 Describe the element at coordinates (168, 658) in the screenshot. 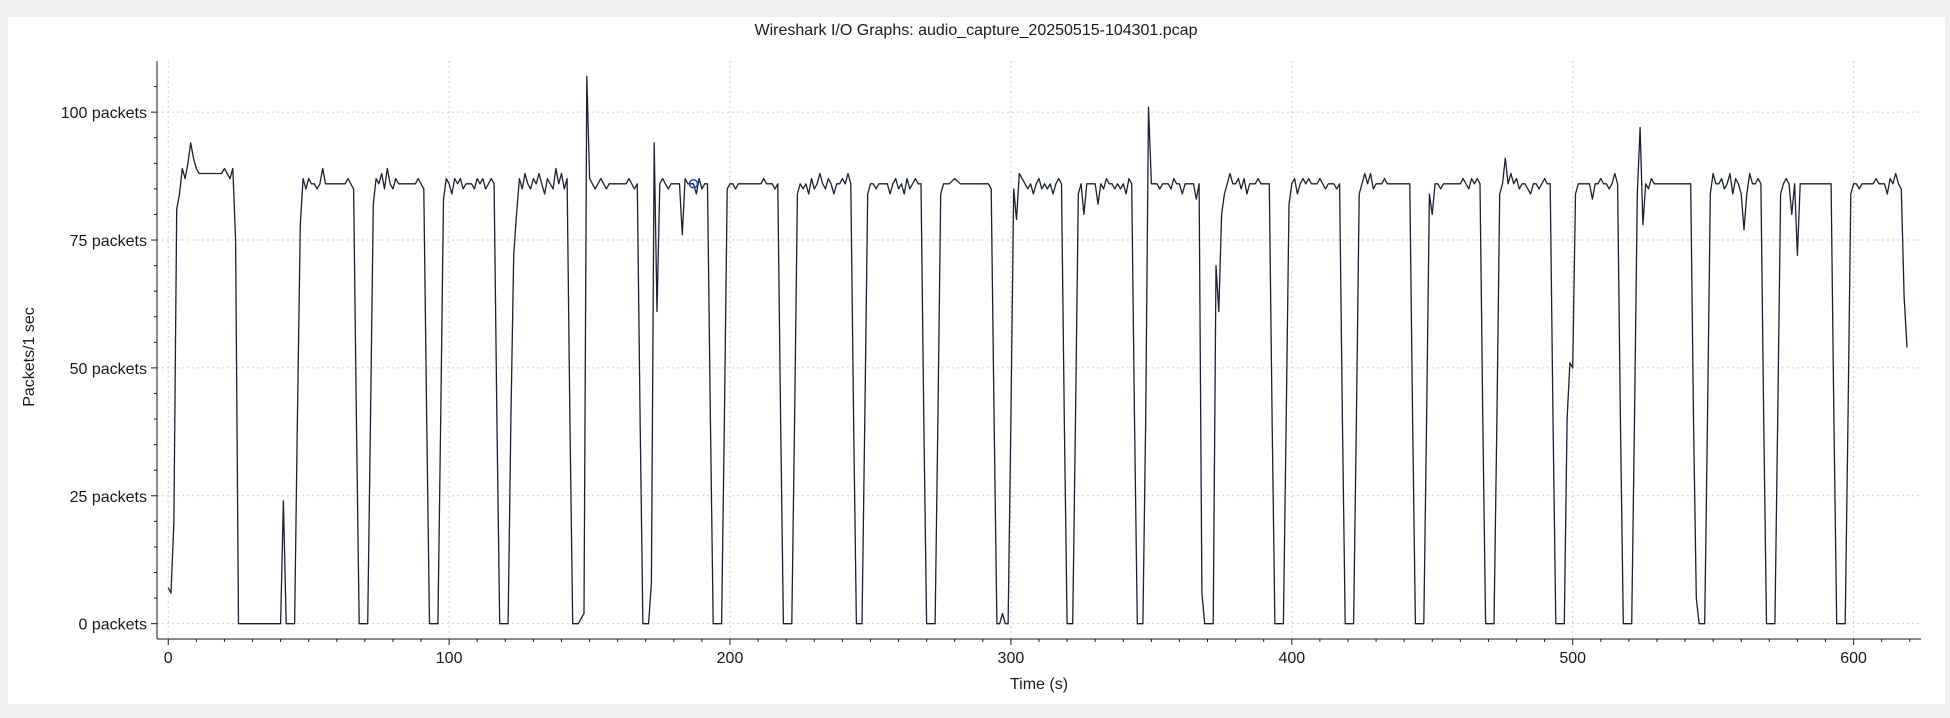

I see `x-tick-label: 0` at that location.